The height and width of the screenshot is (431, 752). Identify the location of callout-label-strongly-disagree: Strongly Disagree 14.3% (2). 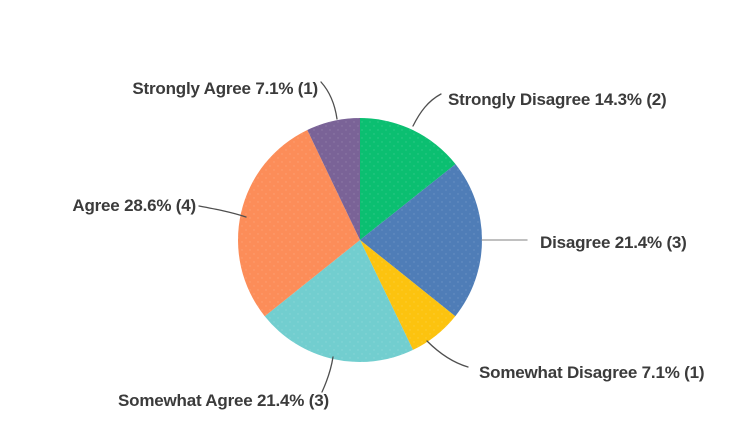
(557, 99).